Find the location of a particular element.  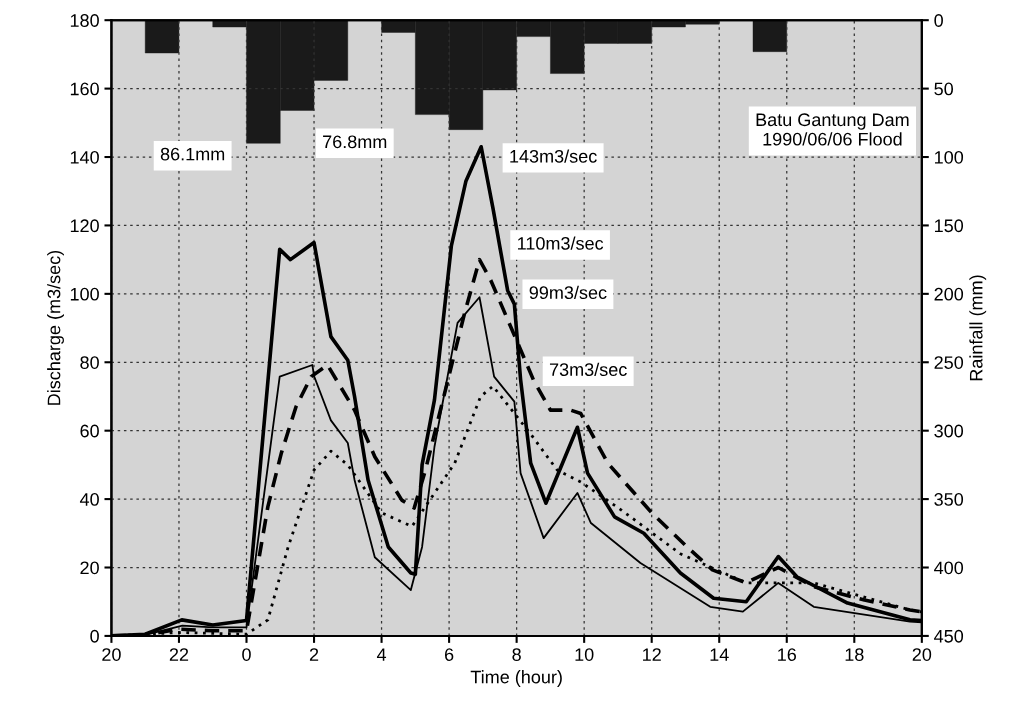

y2-tick-label: 0 is located at coordinates (938, 20).